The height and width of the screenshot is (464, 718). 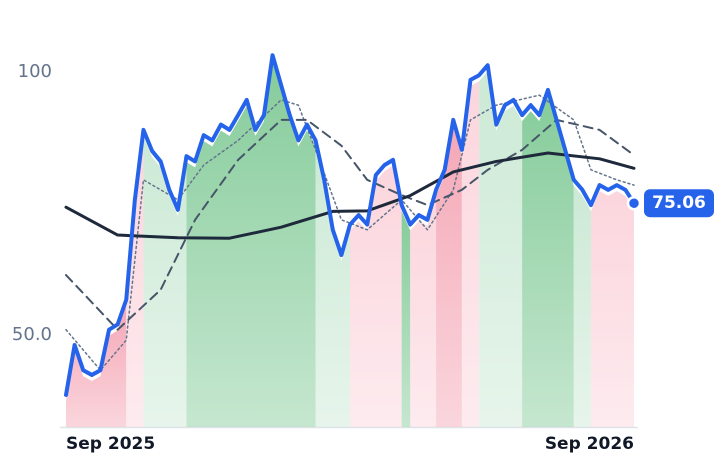 I want to click on y-tick-label: 50.0, so click(x=32, y=334).